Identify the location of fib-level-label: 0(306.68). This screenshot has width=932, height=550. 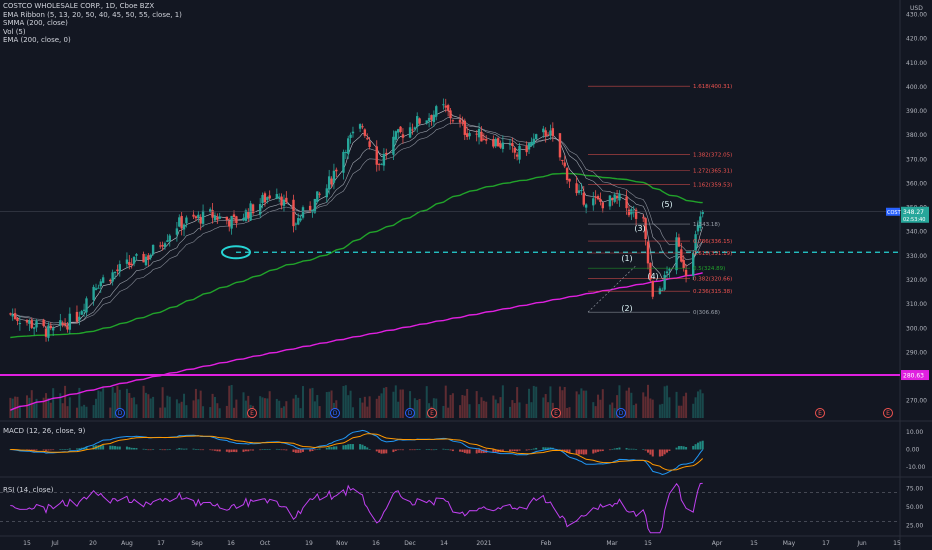
(706, 313).